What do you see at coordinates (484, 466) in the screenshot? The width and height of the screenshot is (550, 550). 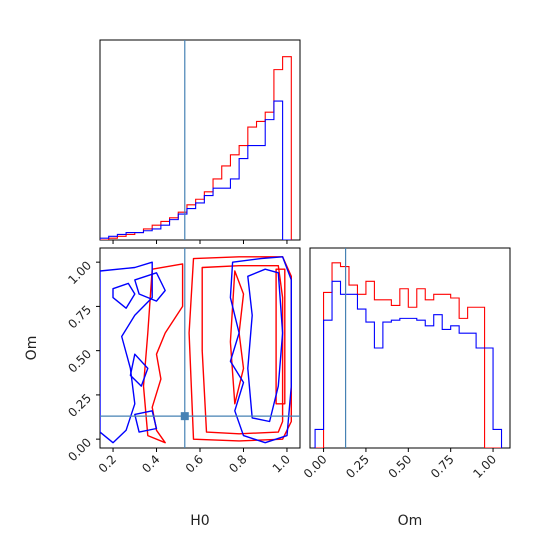 I see `om-hist-xtick-label: 1.00` at bounding box center [484, 466].